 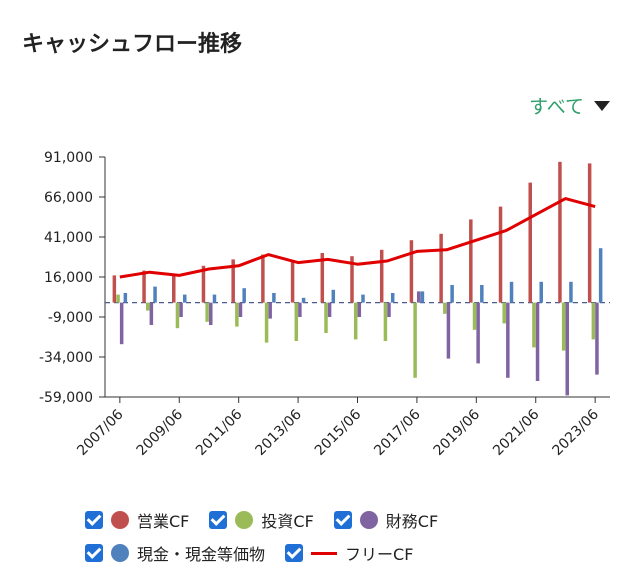 I want to click on legend-label-free: フリーCF, so click(x=379, y=554).